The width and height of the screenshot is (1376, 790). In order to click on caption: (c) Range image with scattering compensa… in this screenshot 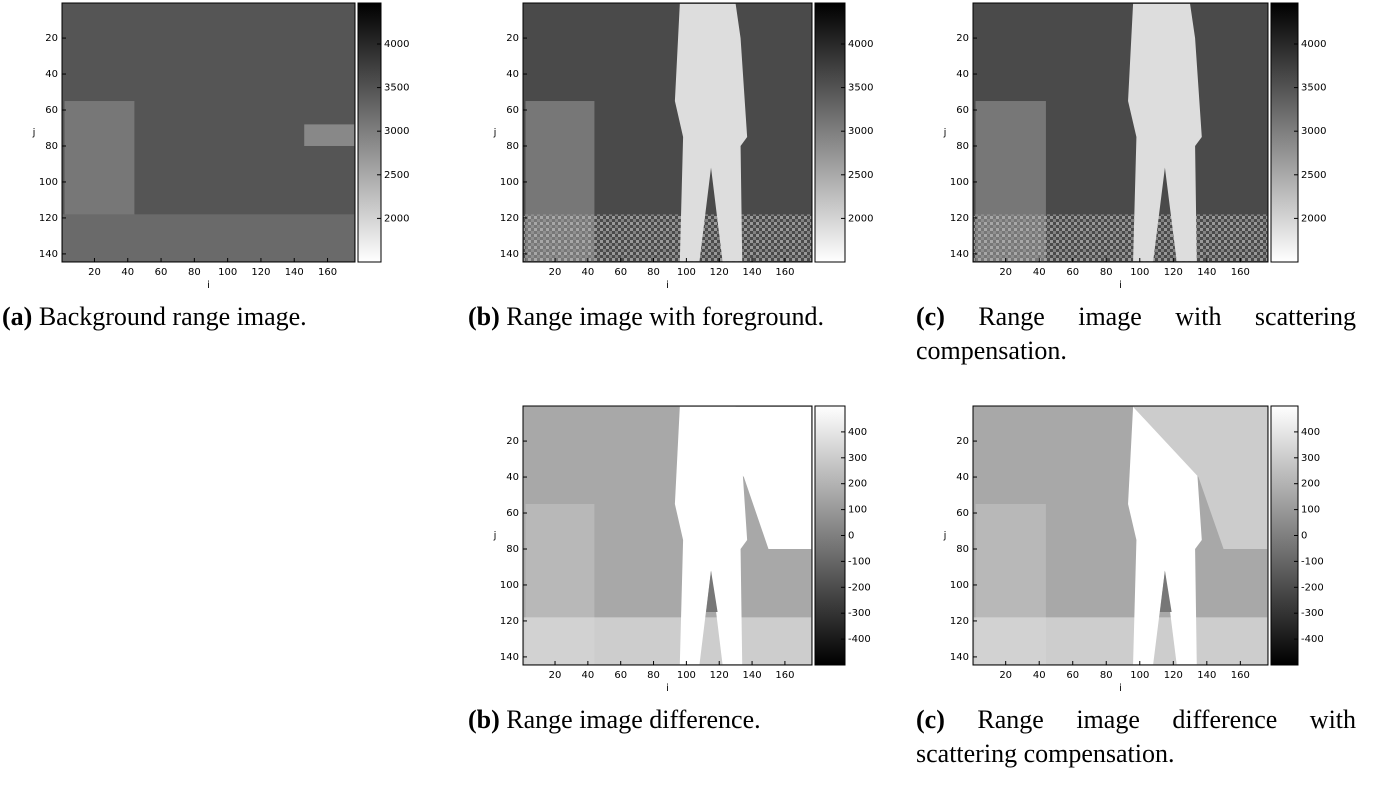, I will do `click(1136, 334)`.